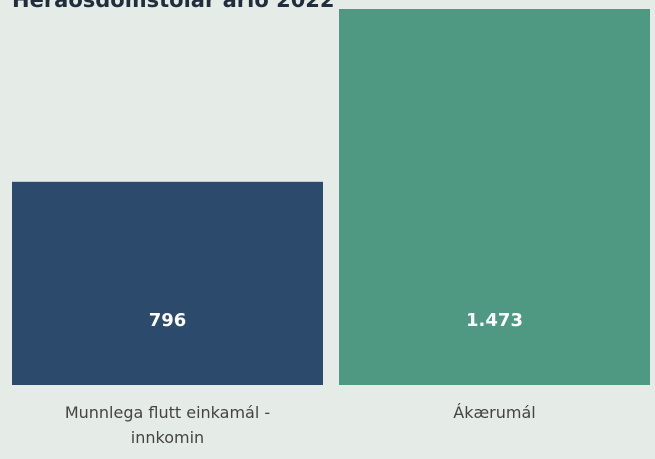  What do you see at coordinates (173, 6) in the screenshot?
I see `chart-title: Héraðsdómstólar árið 2022` at bounding box center [173, 6].